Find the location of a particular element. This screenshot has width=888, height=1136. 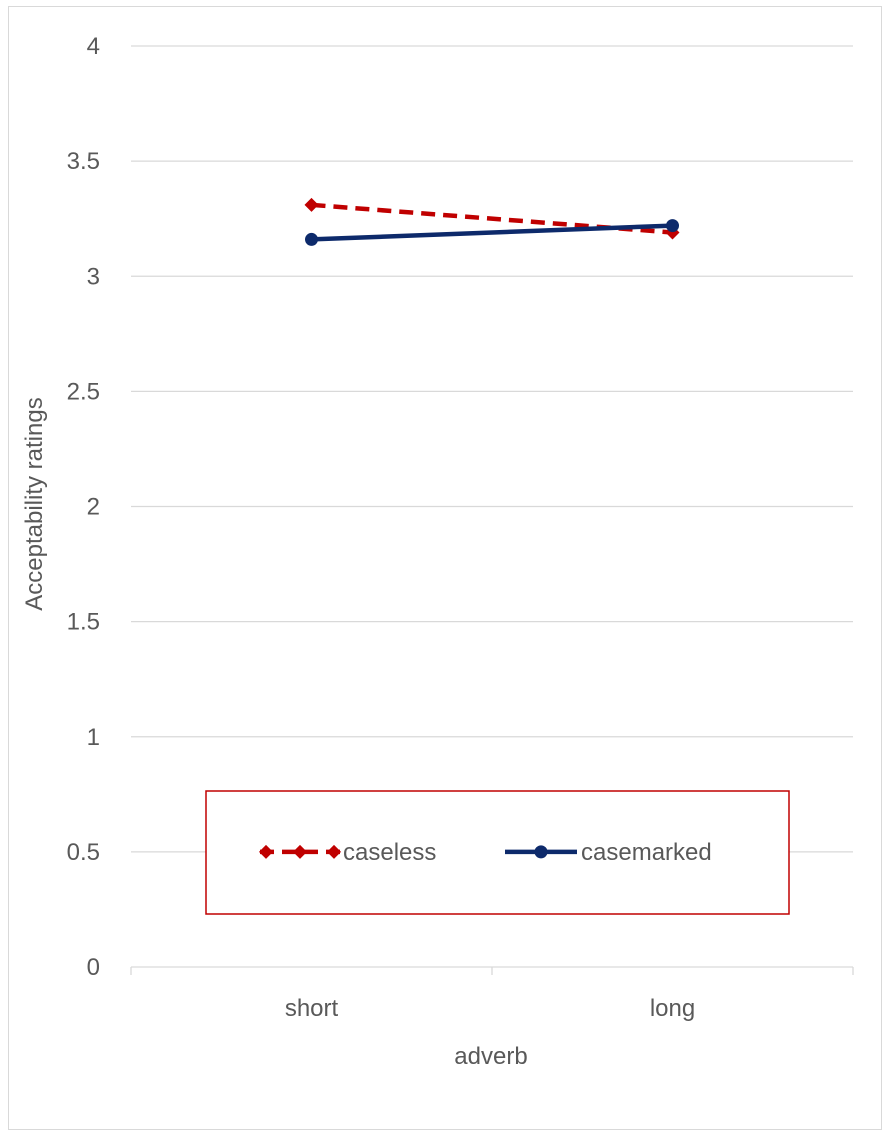

x-axis-title: adverb is located at coordinates (490, 1056).